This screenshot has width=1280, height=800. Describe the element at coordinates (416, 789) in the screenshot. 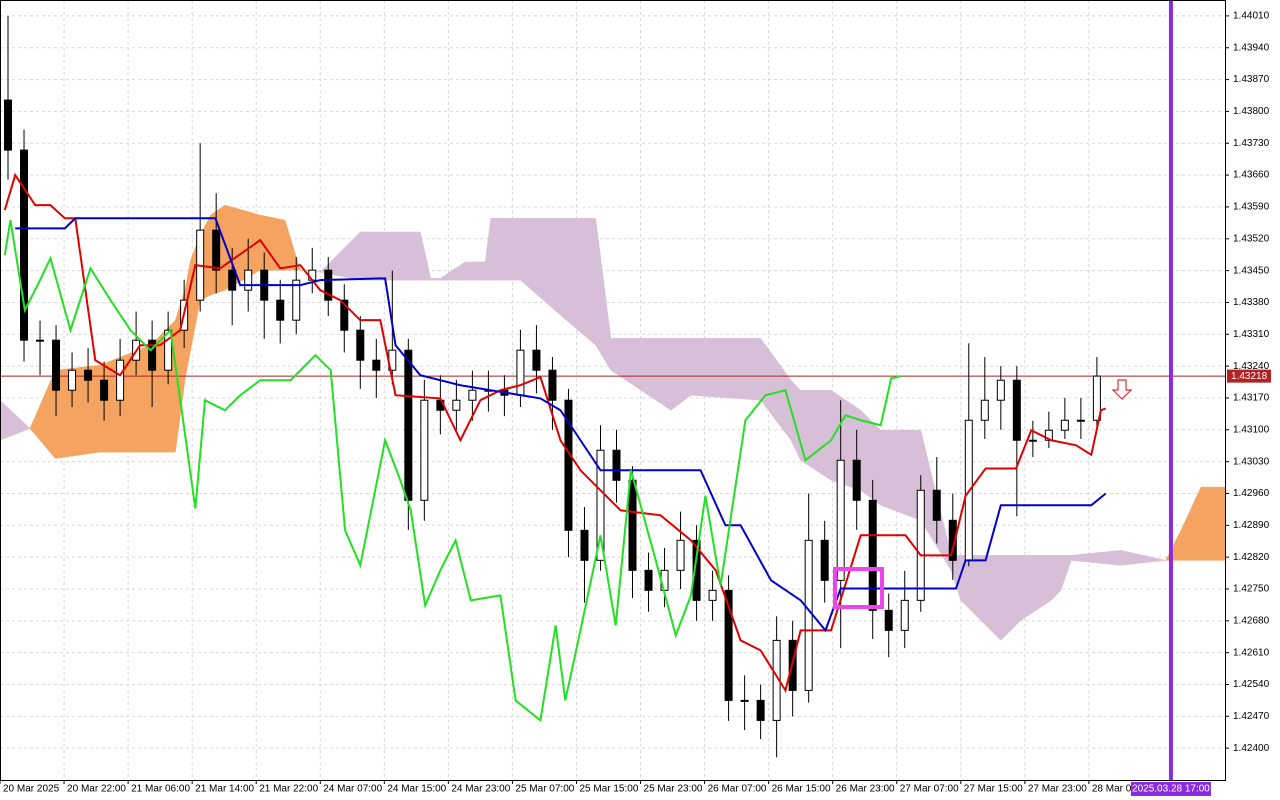

I see `x-tick-label: 24 Mar 15:00` at that location.